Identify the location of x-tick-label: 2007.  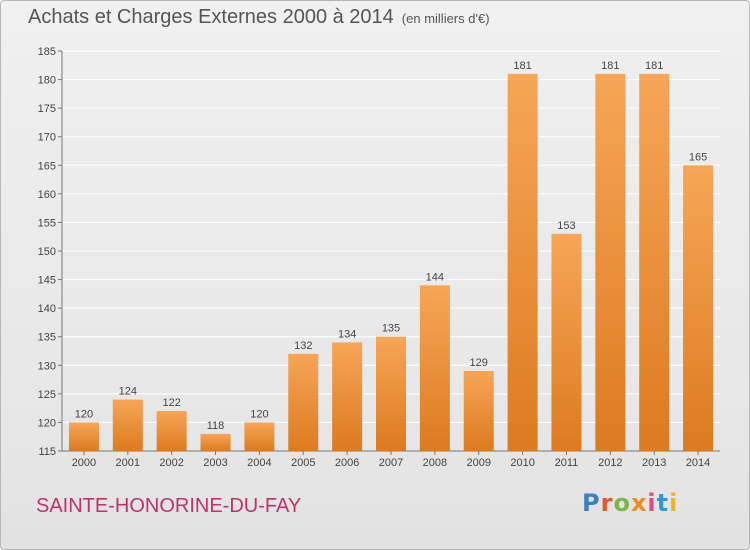
(391, 463).